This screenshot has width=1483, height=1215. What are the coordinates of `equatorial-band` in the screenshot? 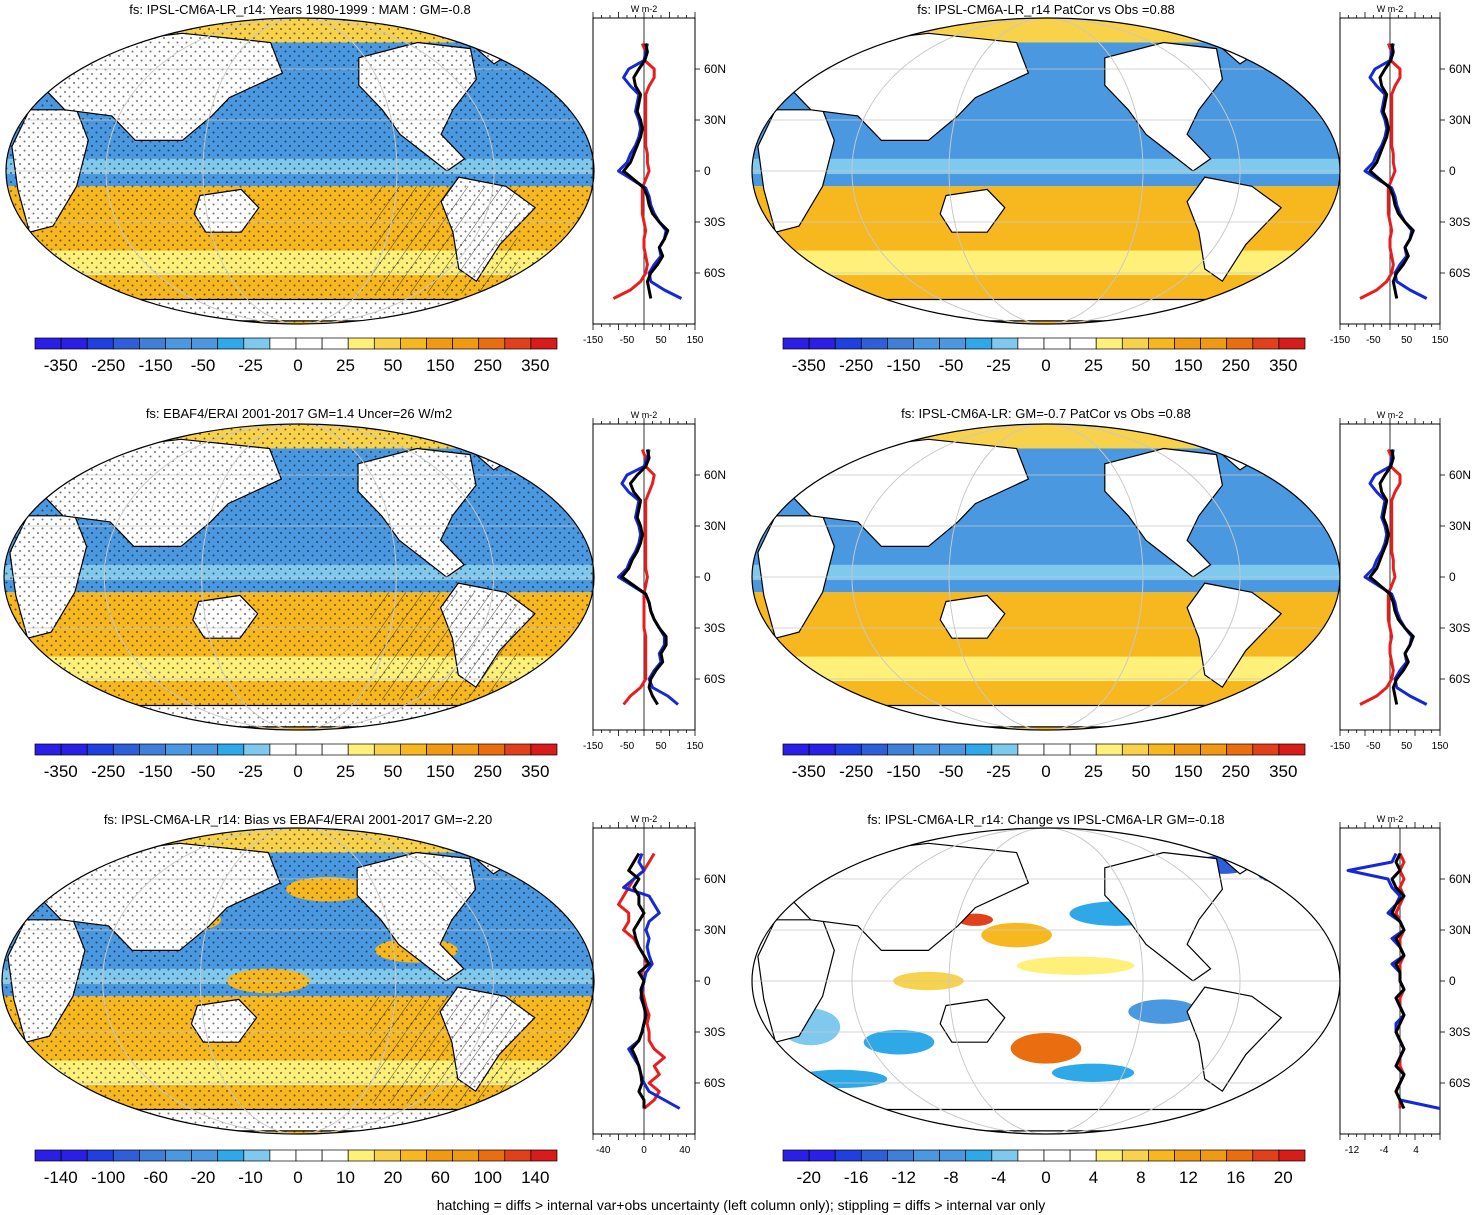 It's located at (1046, 572).